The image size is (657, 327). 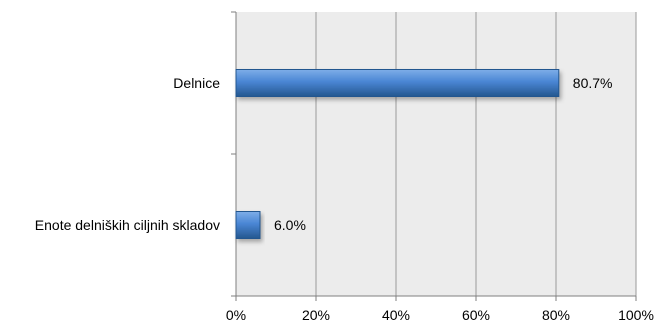 I want to click on x-tick-label: 20%, so click(x=316, y=315).